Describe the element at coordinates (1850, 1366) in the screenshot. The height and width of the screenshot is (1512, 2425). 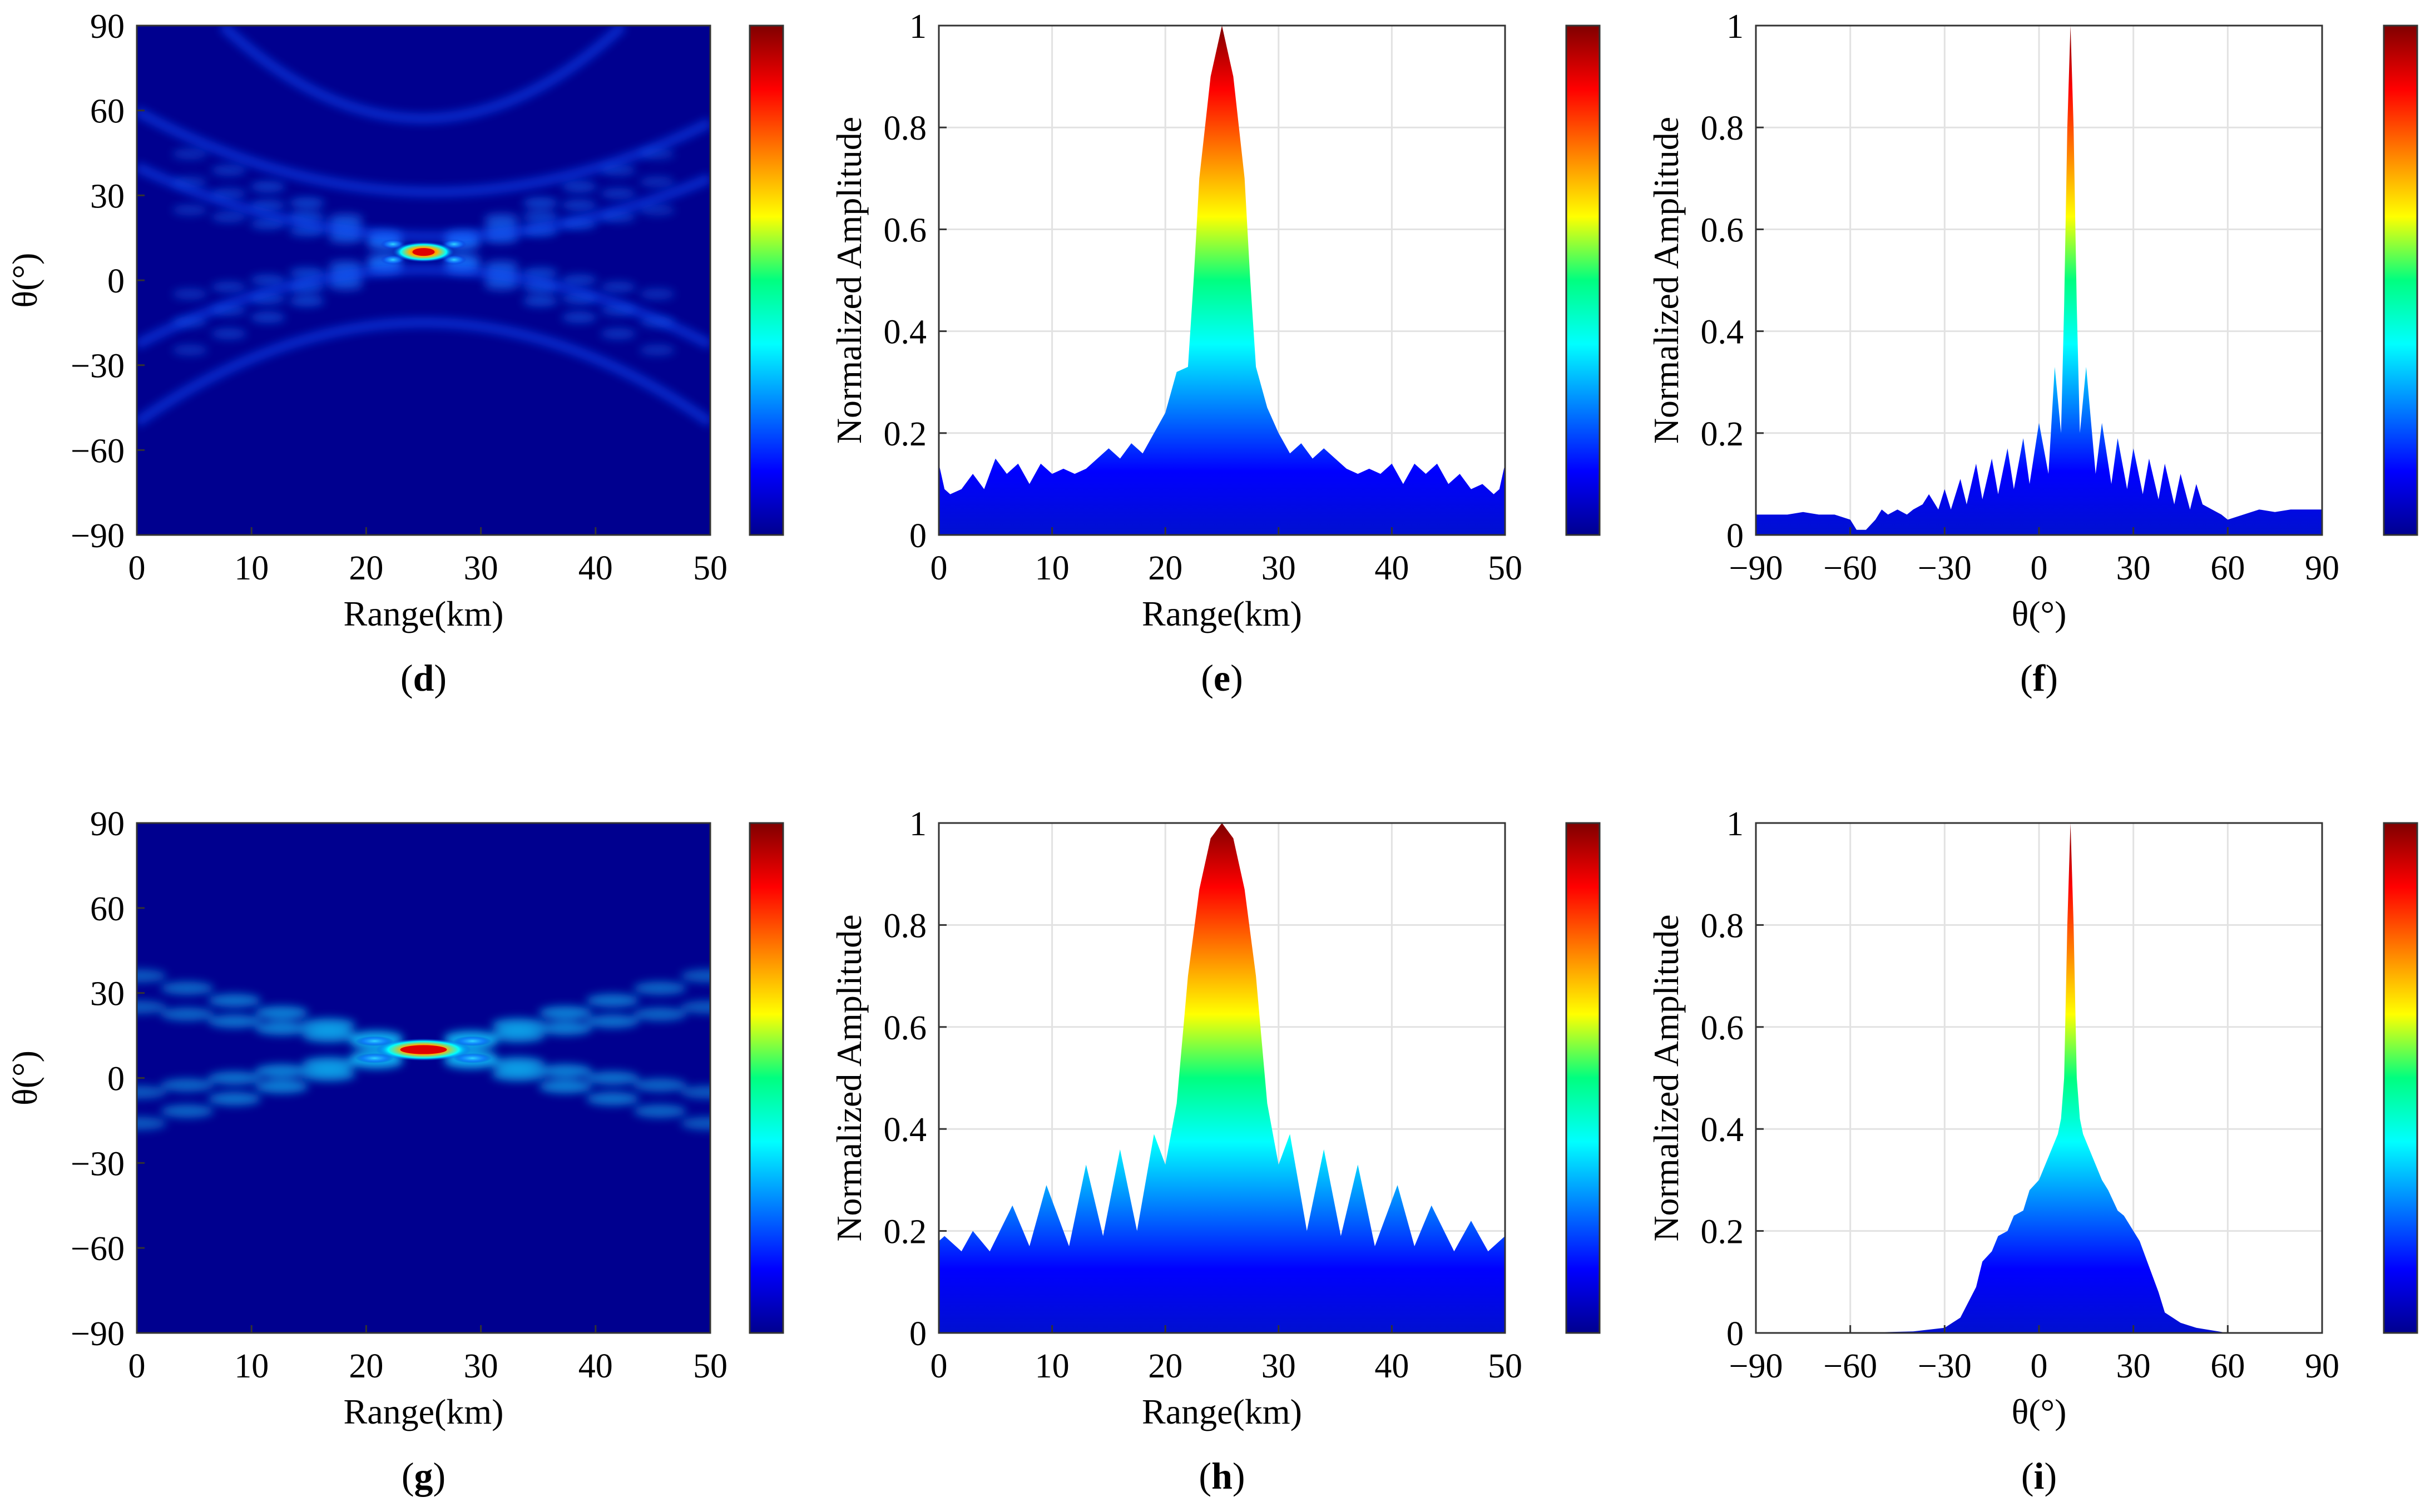
I see `x-tick-label: −60` at that location.